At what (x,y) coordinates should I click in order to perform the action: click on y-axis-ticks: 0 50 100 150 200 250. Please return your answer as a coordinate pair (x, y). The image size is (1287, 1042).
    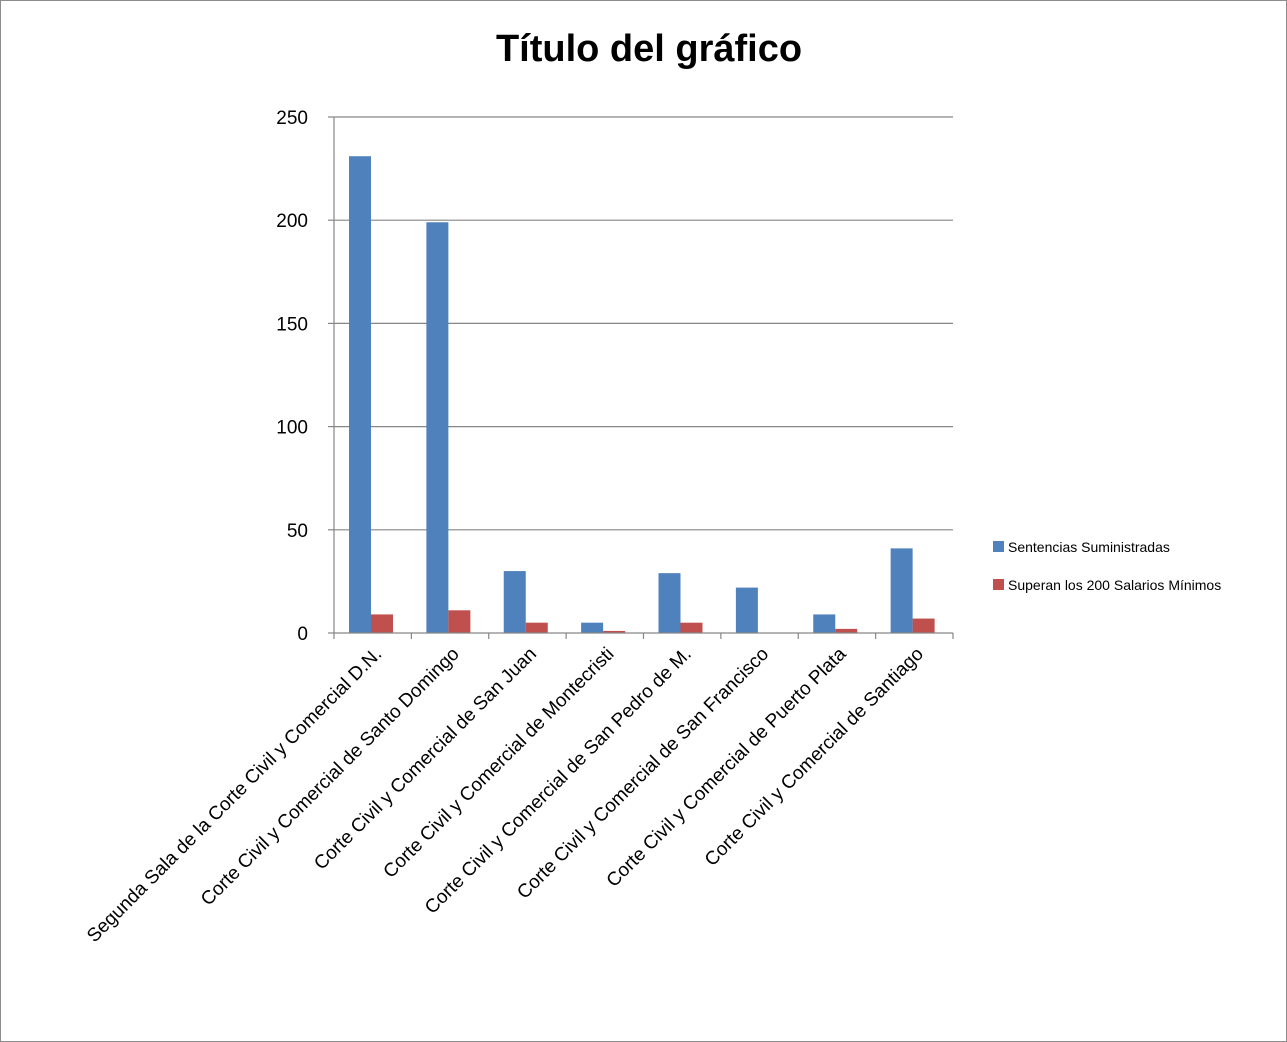
    Looking at the image, I should click on (305, 376).